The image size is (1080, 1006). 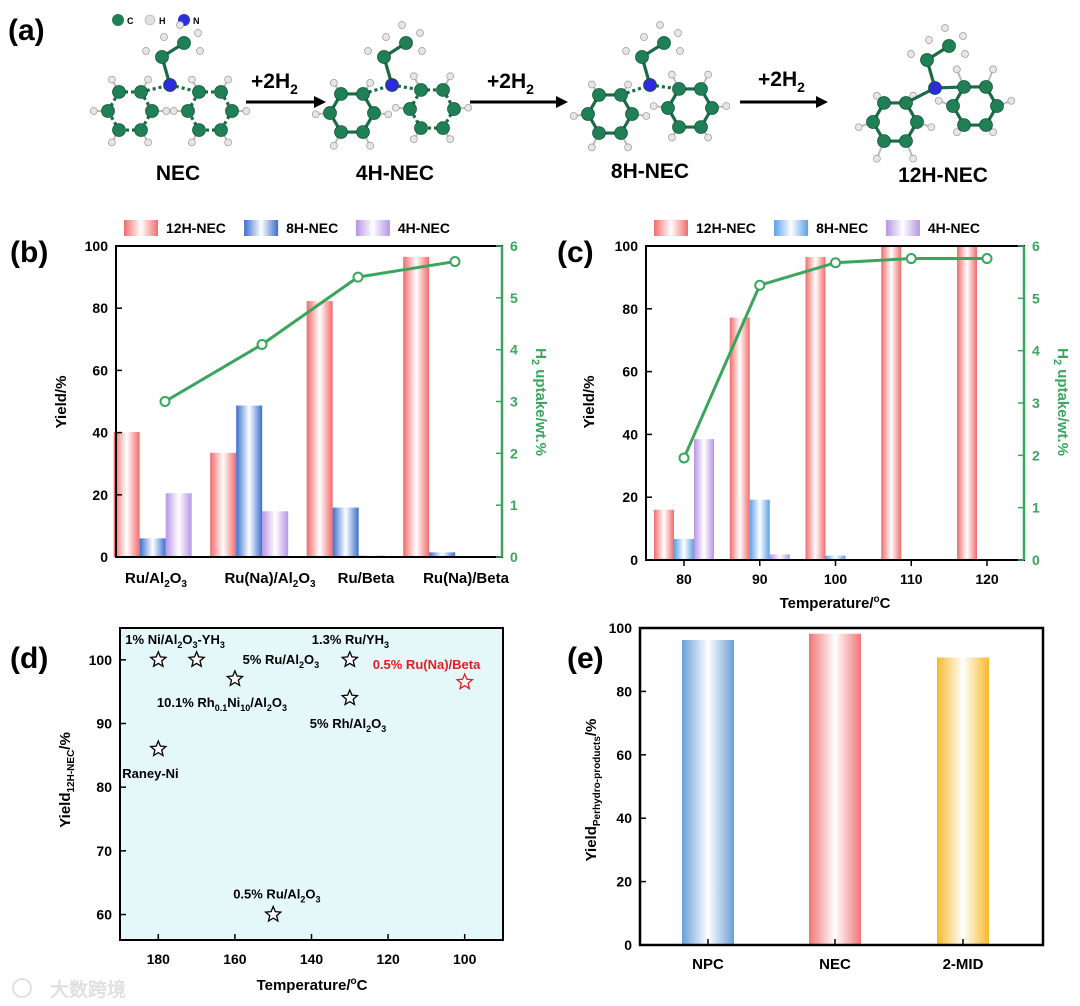 I want to click on panel-d-x-tick: 100, so click(x=465, y=959).